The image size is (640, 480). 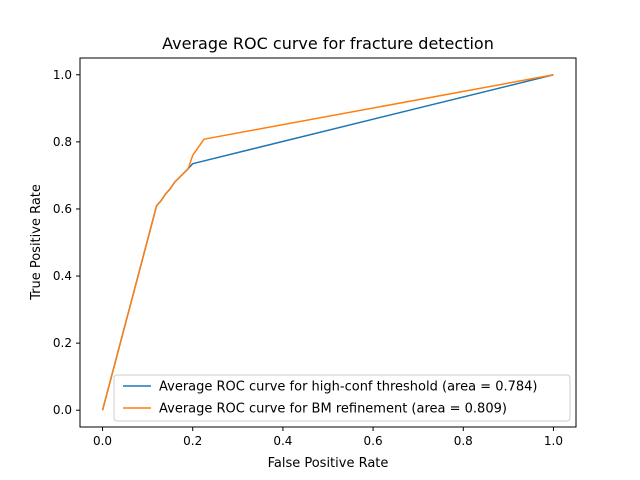 I want to click on y-tick-label: 0.4, so click(x=62, y=276).